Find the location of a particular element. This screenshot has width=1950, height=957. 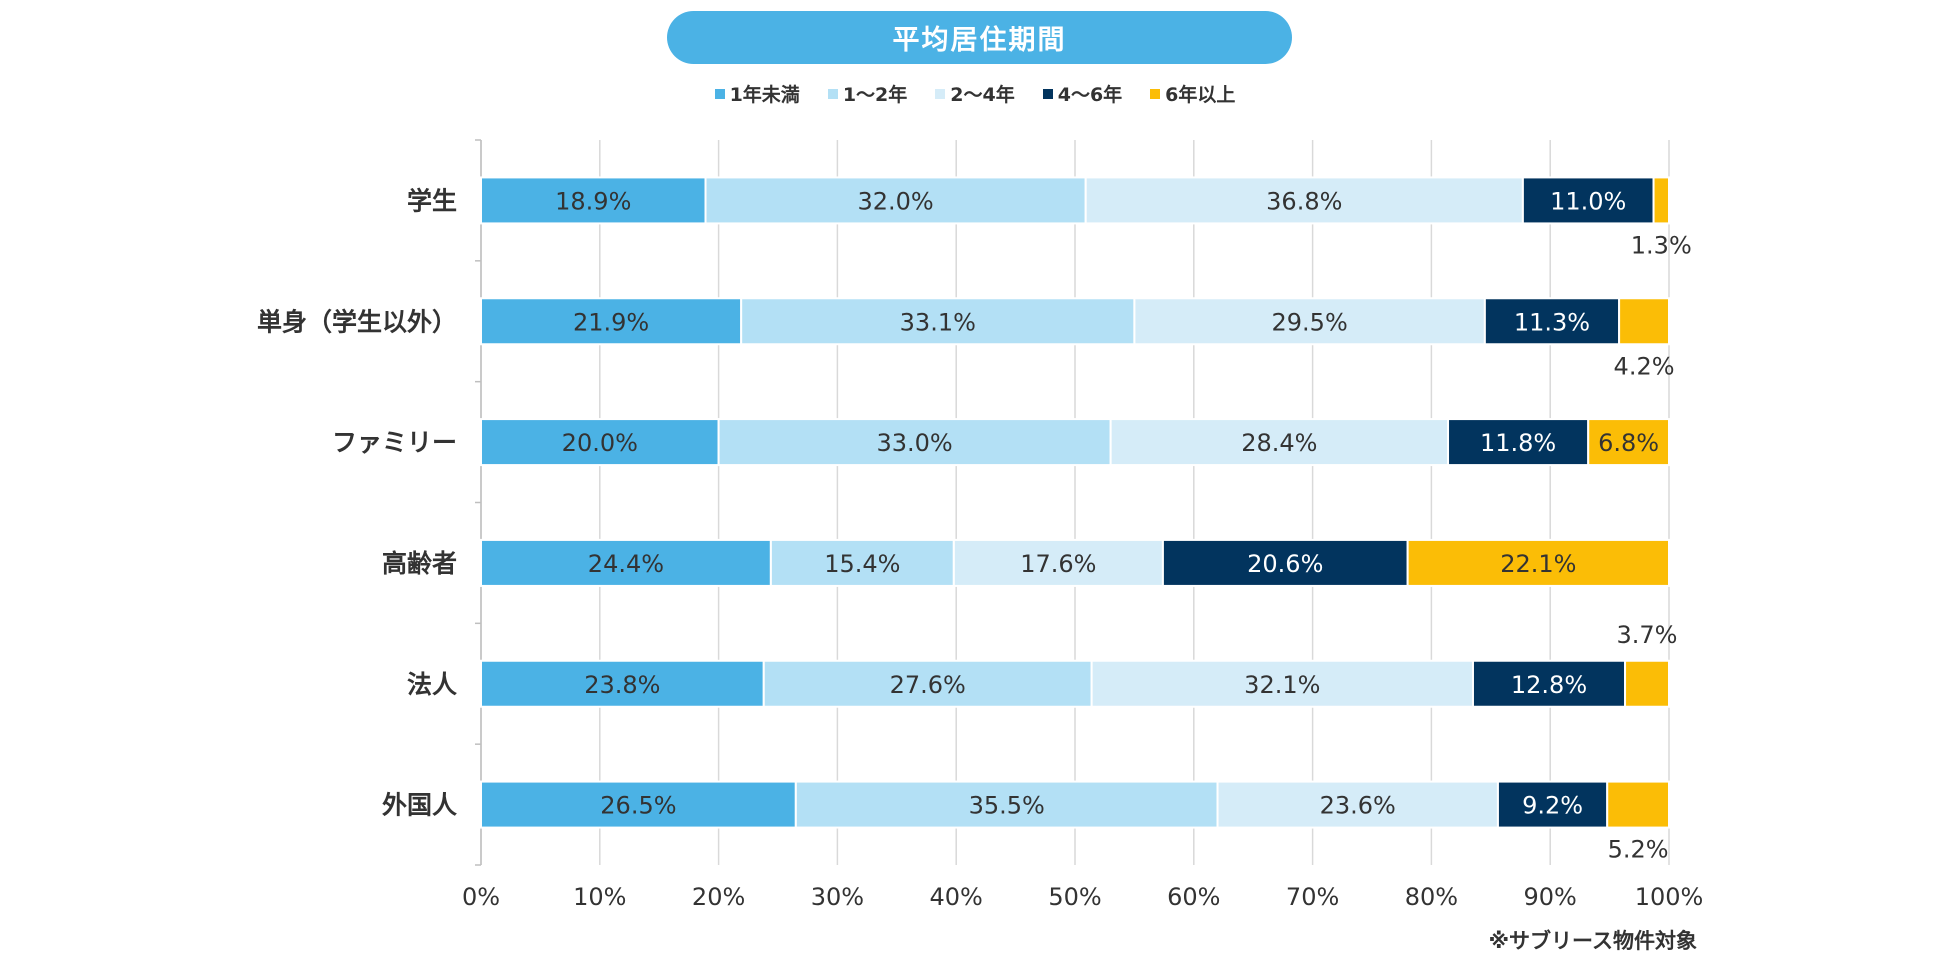

data-label: 12.8% is located at coordinates (1549, 685).